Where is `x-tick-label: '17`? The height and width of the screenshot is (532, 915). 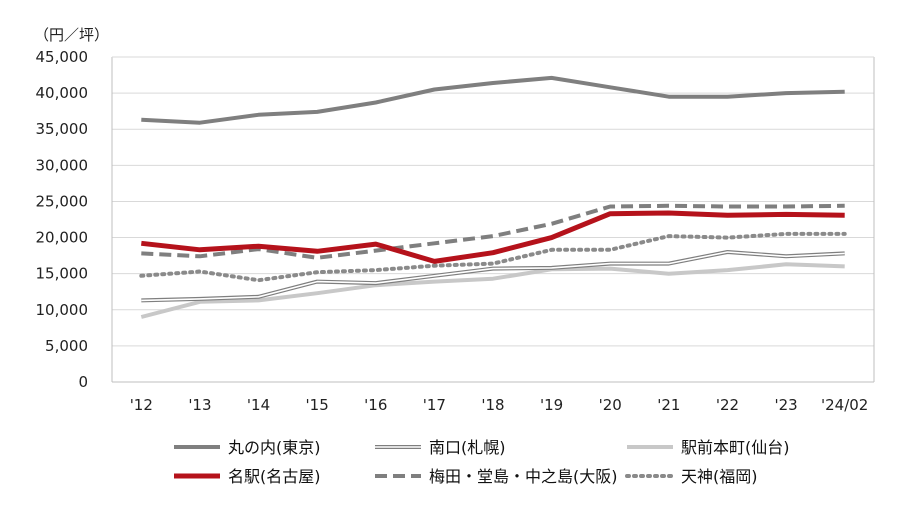 x-tick-label: '17 is located at coordinates (434, 405).